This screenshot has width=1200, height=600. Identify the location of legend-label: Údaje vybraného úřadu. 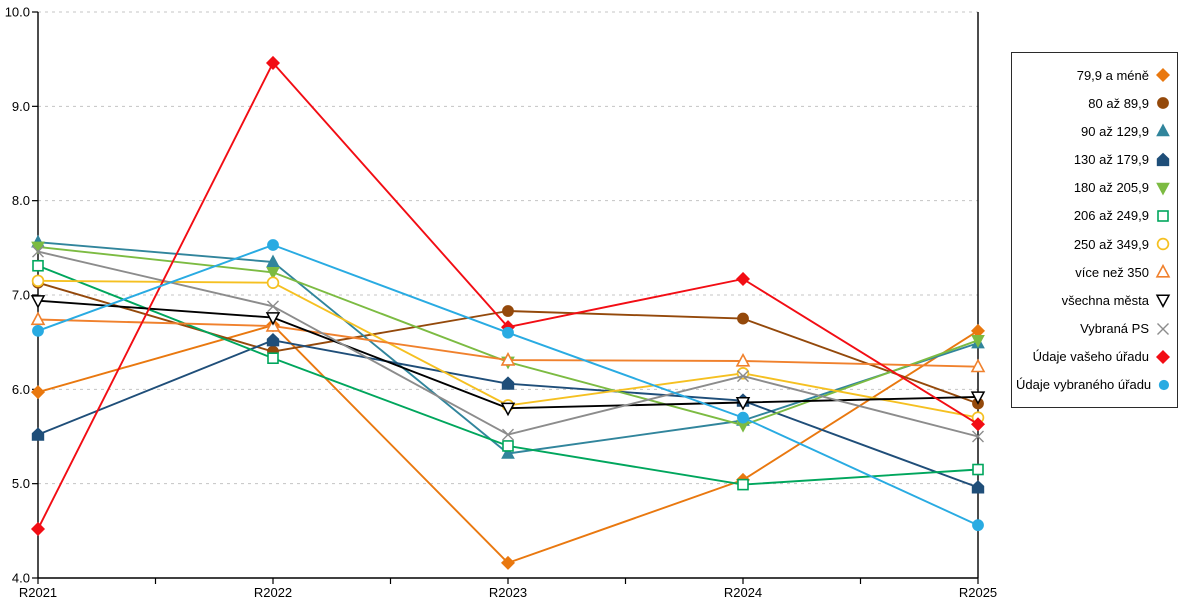
(1084, 385).